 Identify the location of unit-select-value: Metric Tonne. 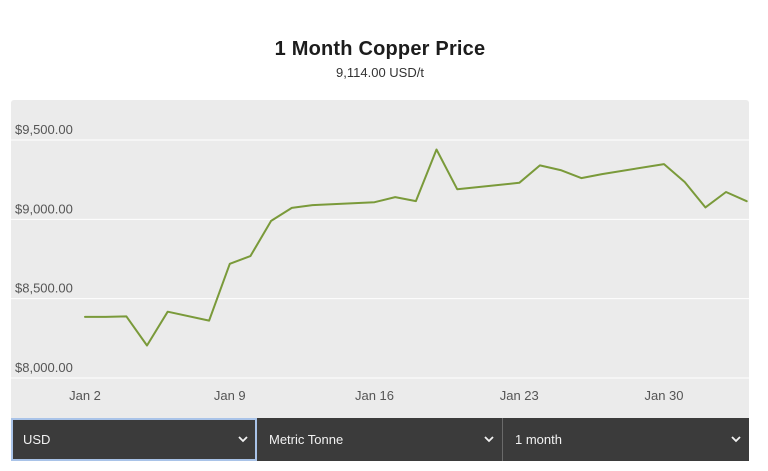
(306, 439).